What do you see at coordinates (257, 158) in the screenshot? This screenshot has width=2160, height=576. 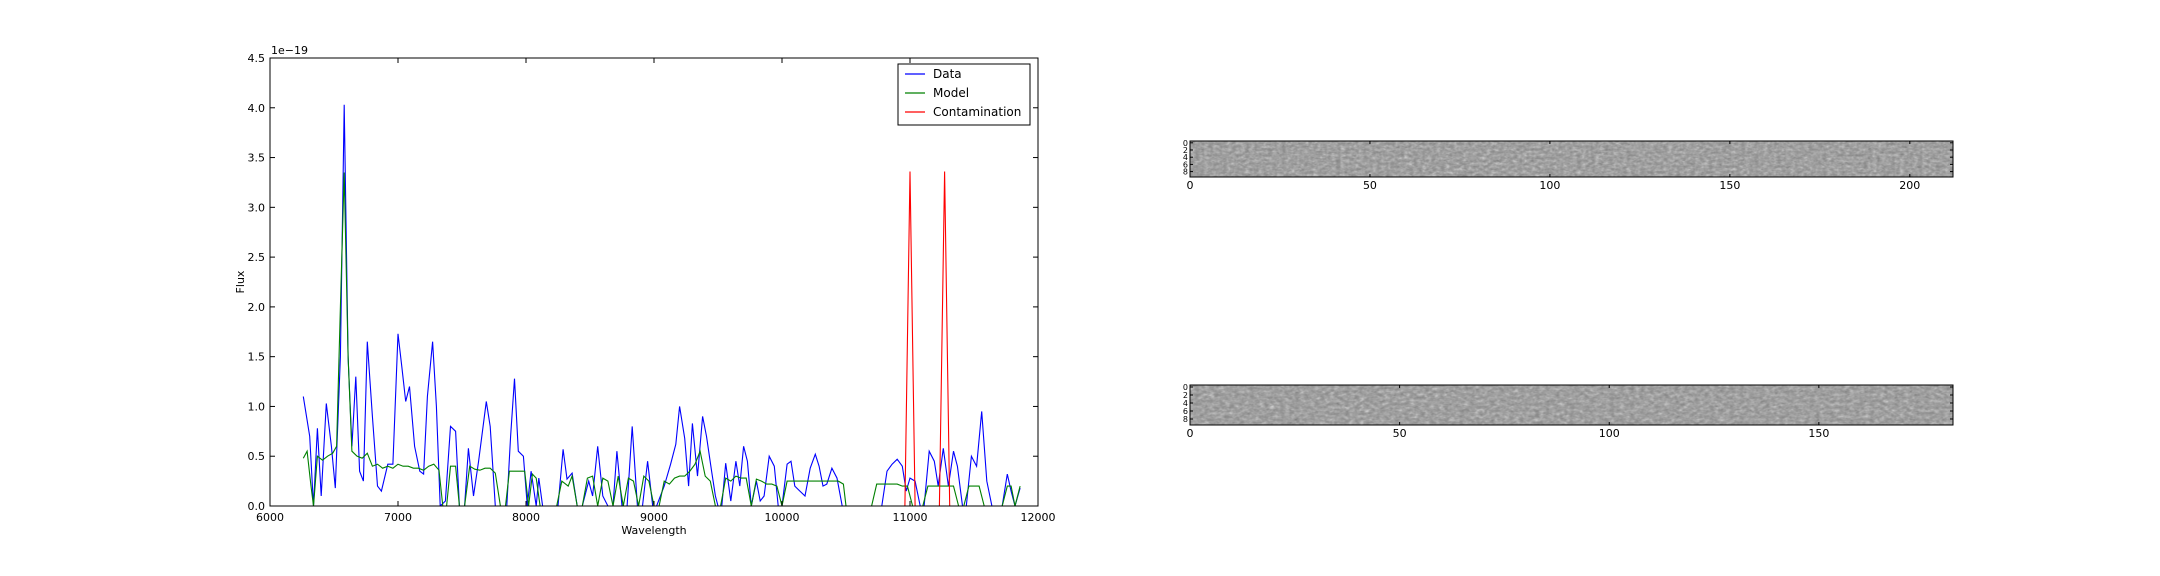 I see `y-tick-label: 3.5` at bounding box center [257, 158].